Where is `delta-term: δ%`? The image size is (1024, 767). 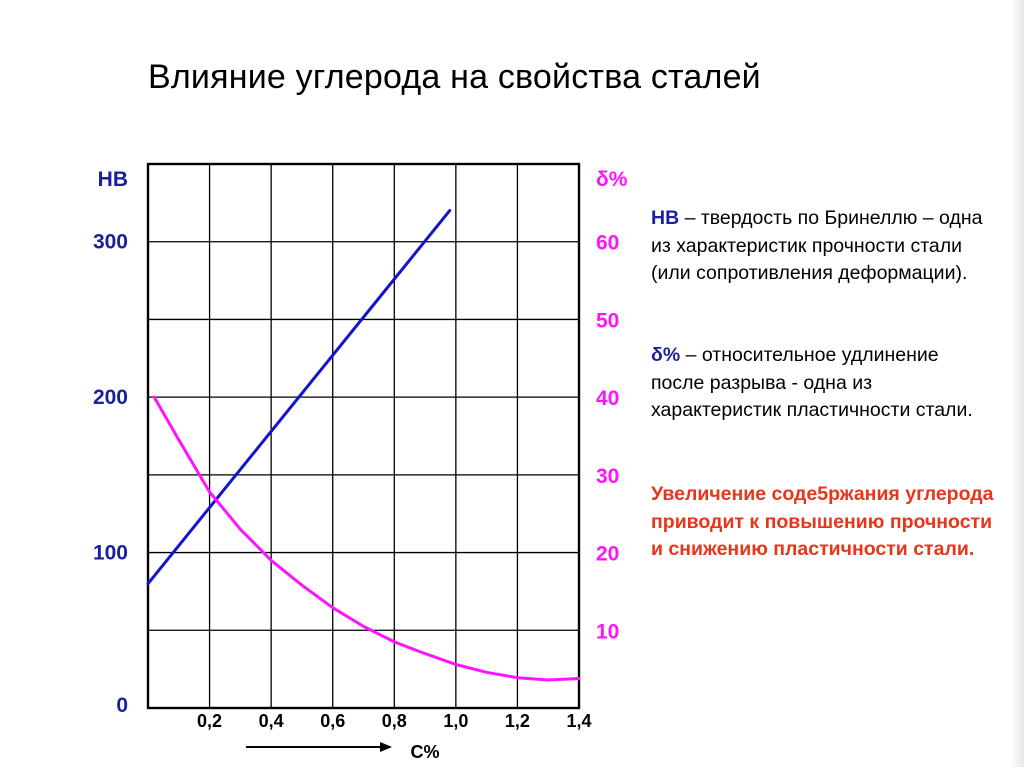 delta-term: δ% is located at coordinates (666, 355).